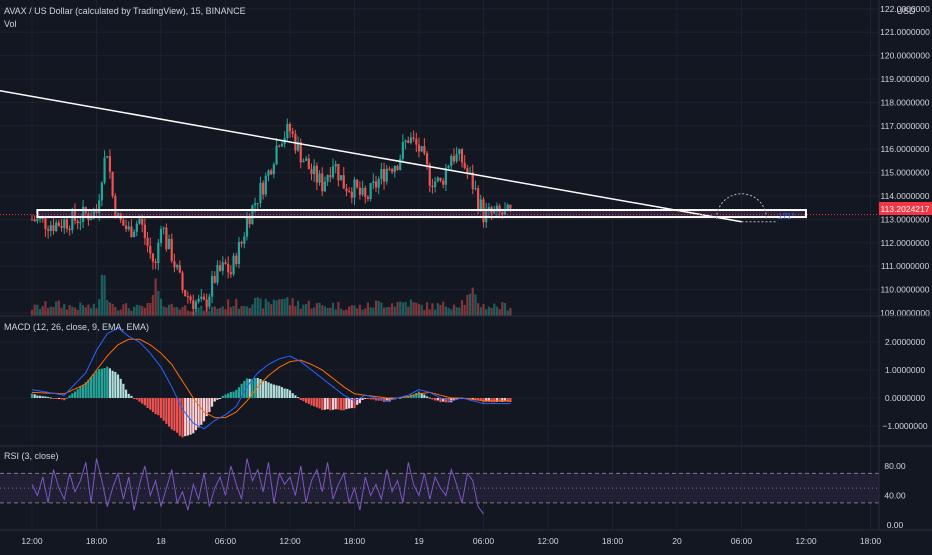 Image resolution: width=932 pixels, height=555 pixels. I want to click on currency-label: USD, so click(906, 11).